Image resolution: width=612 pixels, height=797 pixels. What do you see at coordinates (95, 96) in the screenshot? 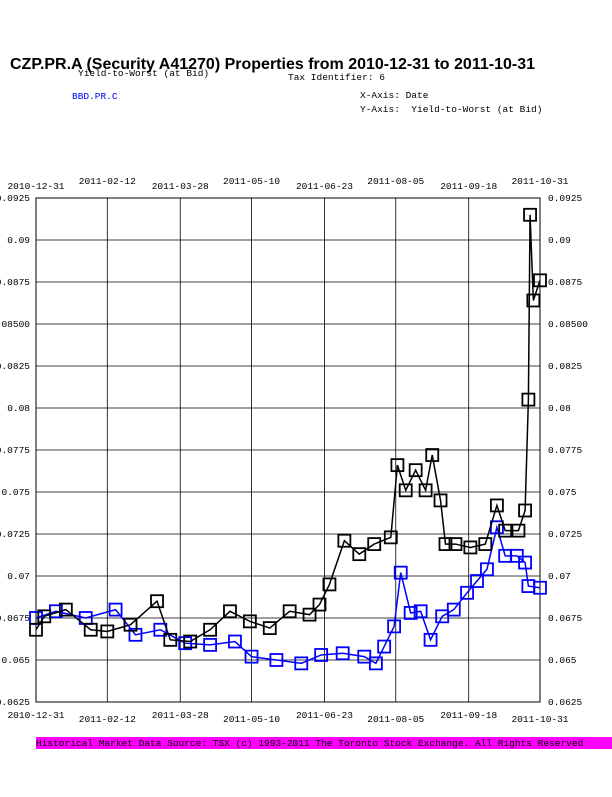
I see `legend-label: BBD.PR.C` at bounding box center [95, 96].